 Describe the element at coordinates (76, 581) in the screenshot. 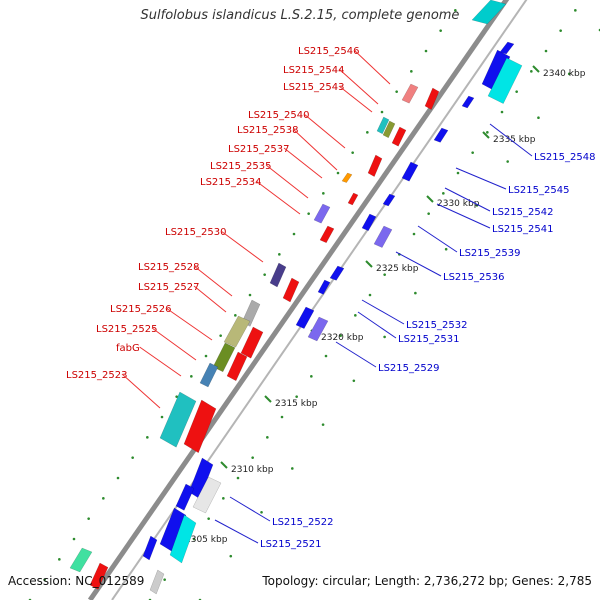

I see `accession-text: Accession: NC_012589` at that location.